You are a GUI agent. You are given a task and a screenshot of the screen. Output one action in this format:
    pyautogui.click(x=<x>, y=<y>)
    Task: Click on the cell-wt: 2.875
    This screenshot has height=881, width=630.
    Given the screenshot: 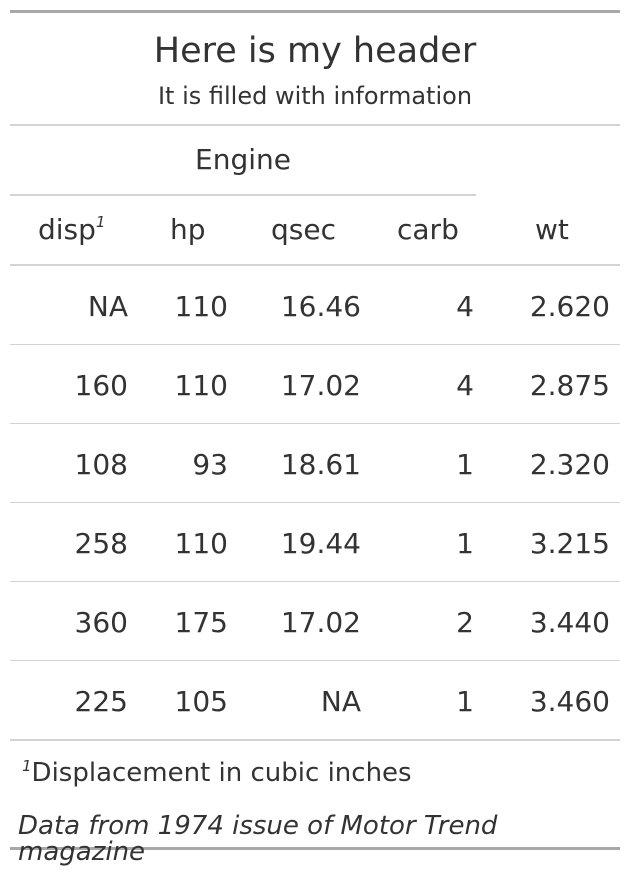 What is the action you would take?
    pyautogui.click(x=569, y=385)
    